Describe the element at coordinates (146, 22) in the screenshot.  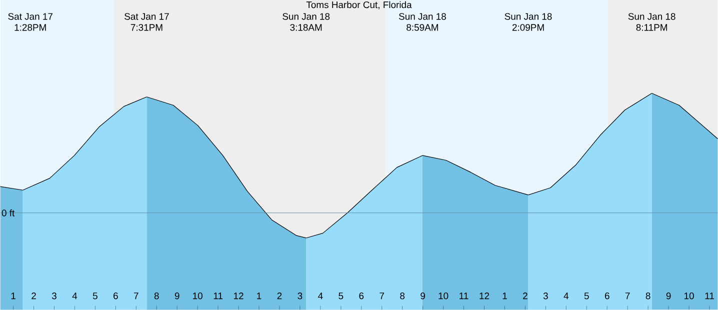
I see `text: Sat Jan 17 7:31PM` at that location.